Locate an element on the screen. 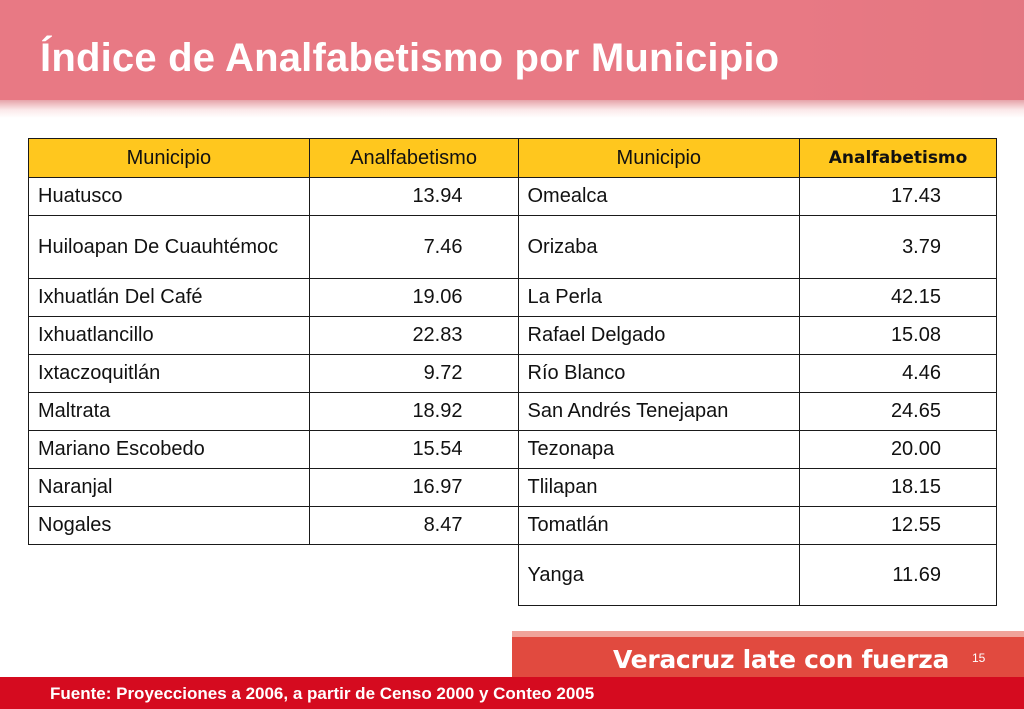 The height and width of the screenshot is (709, 1024). value-cell: 9.72 is located at coordinates (413, 373).